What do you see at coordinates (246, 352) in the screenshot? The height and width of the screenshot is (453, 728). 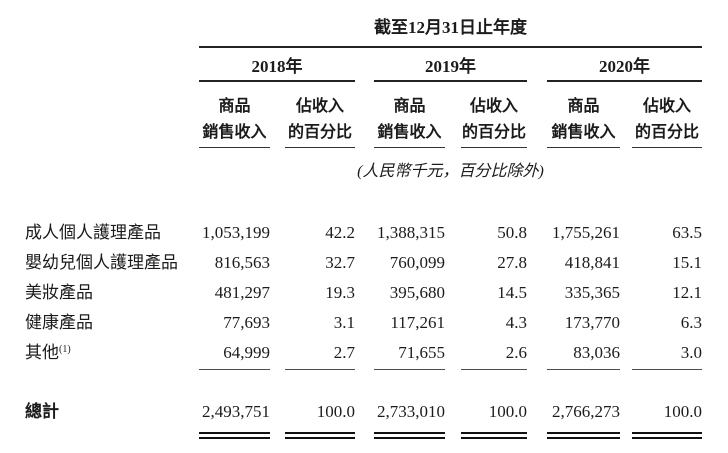 I see `cell-2018-sales: 64,999` at bounding box center [246, 352].